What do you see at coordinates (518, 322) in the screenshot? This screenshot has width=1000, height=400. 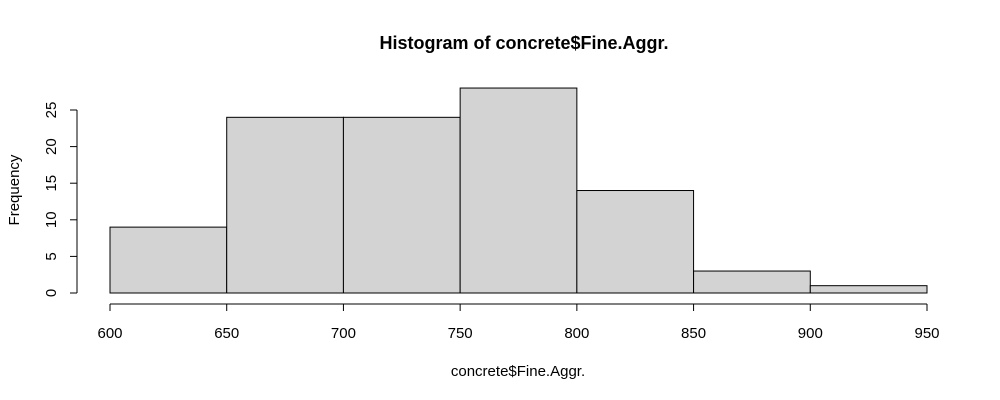 I see `x-axis: 600 650 700 750 800 850 900 950` at bounding box center [518, 322].